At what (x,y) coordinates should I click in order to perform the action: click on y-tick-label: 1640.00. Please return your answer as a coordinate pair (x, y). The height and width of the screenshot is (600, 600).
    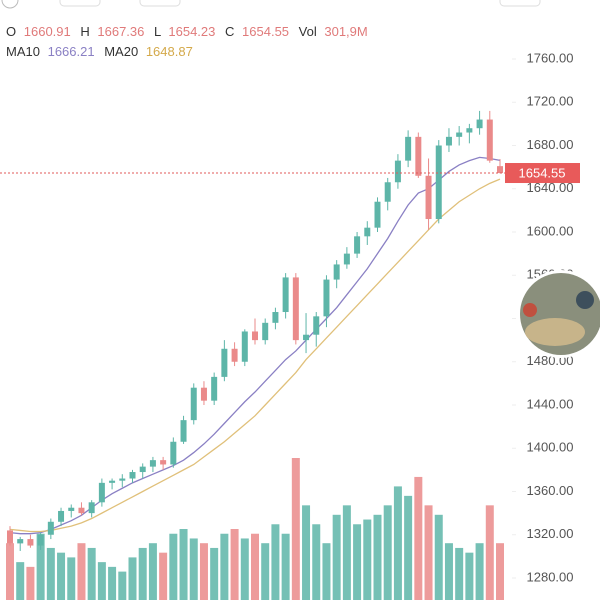
    Looking at the image, I should click on (550, 187).